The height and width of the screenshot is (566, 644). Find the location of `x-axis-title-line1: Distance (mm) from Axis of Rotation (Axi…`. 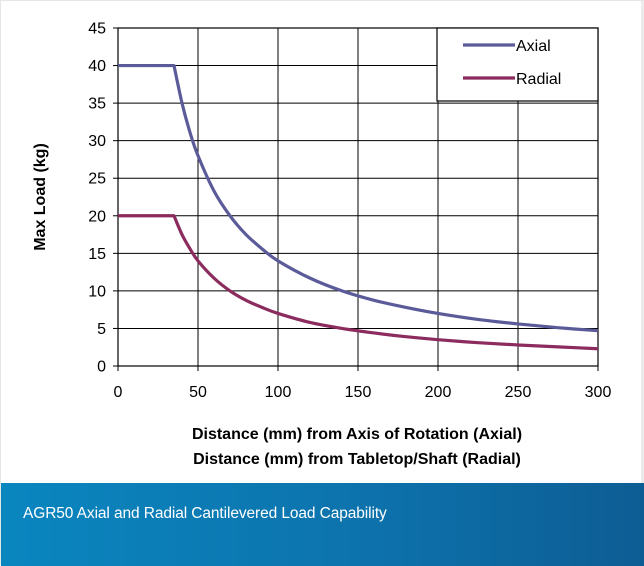

x-axis-title-line1: Distance (mm) from Axis of Rotation (Axi… is located at coordinates (357, 434).